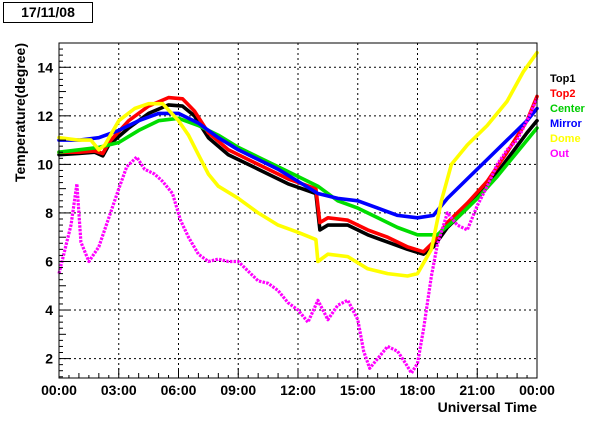 Image resolution: width=596 pixels, height=422 pixels. I want to click on legend-label-dome: Dome, so click(565, 139).